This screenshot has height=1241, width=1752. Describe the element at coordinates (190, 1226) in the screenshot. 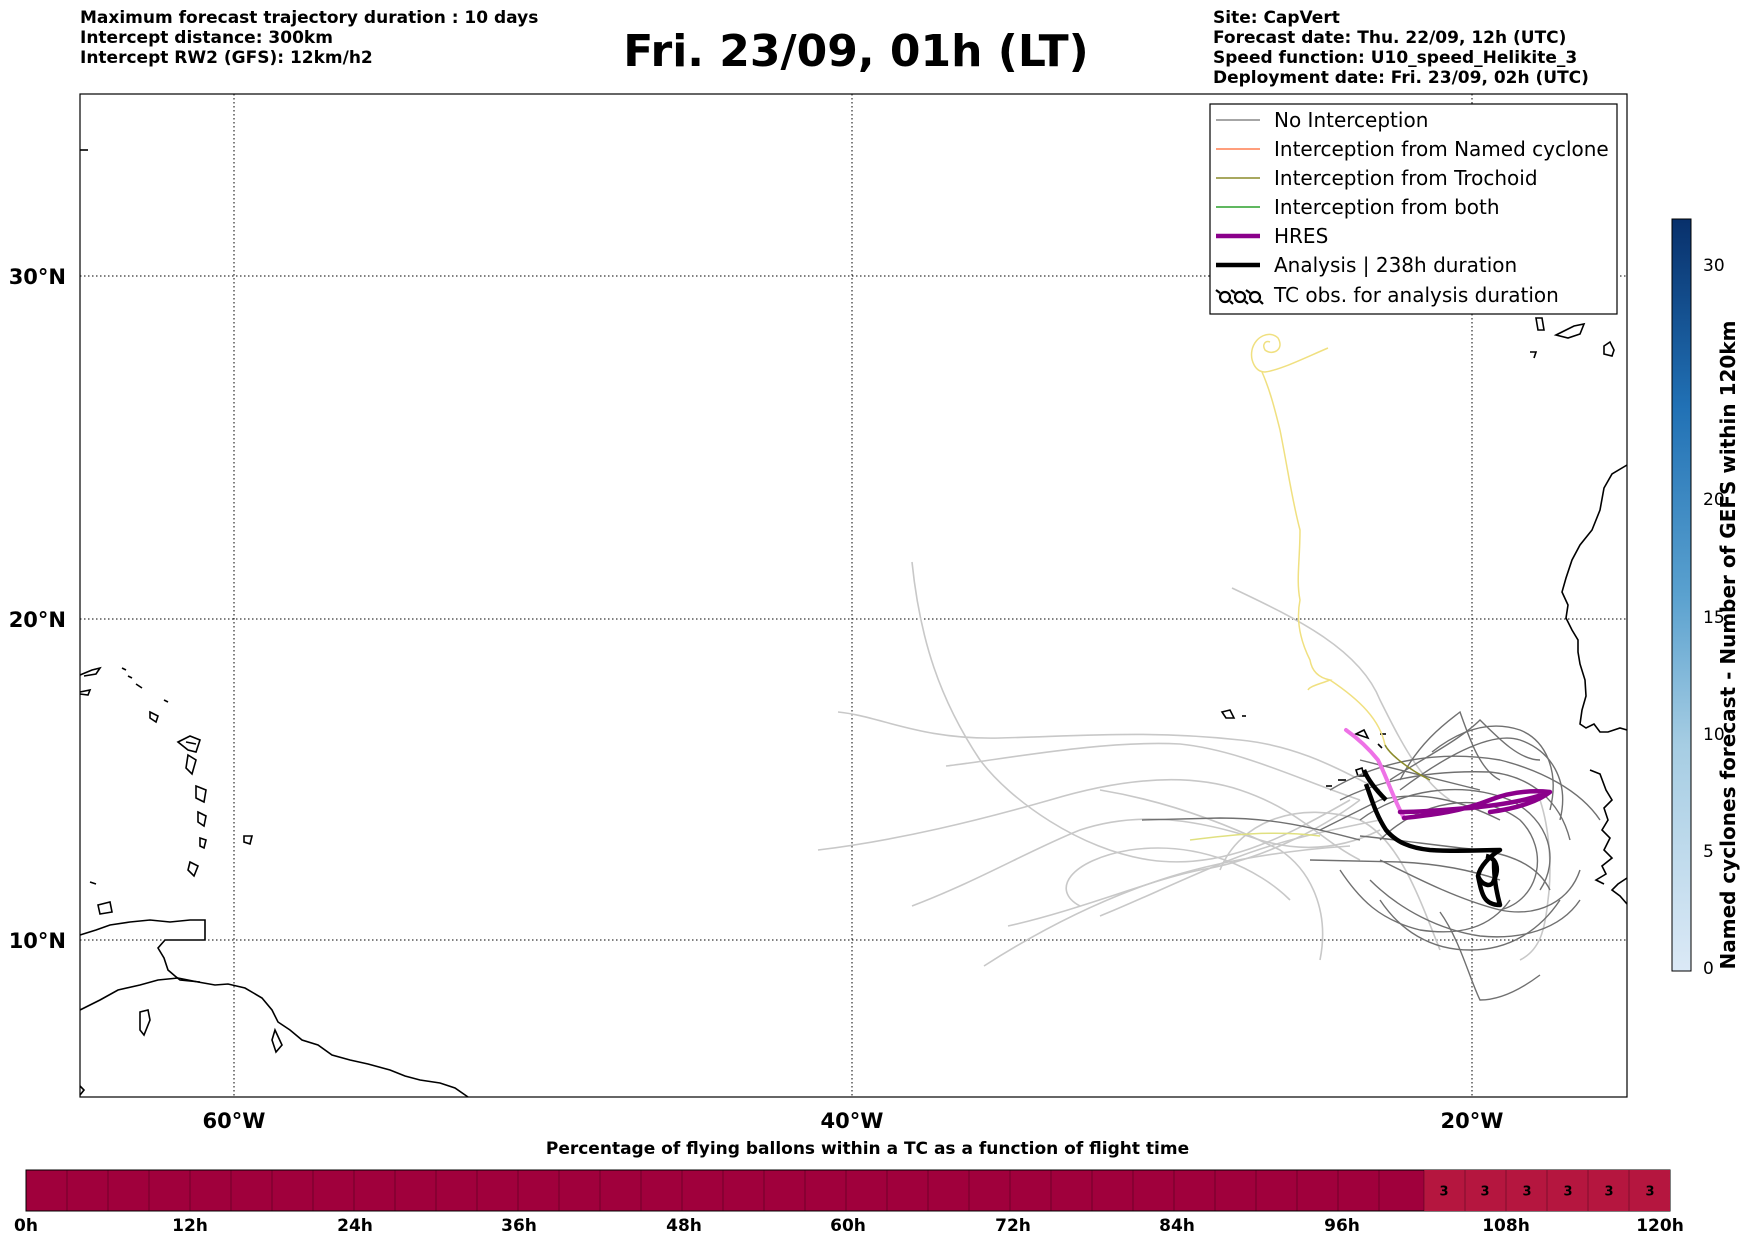

I see `timeline-tick: 12h` at that location.